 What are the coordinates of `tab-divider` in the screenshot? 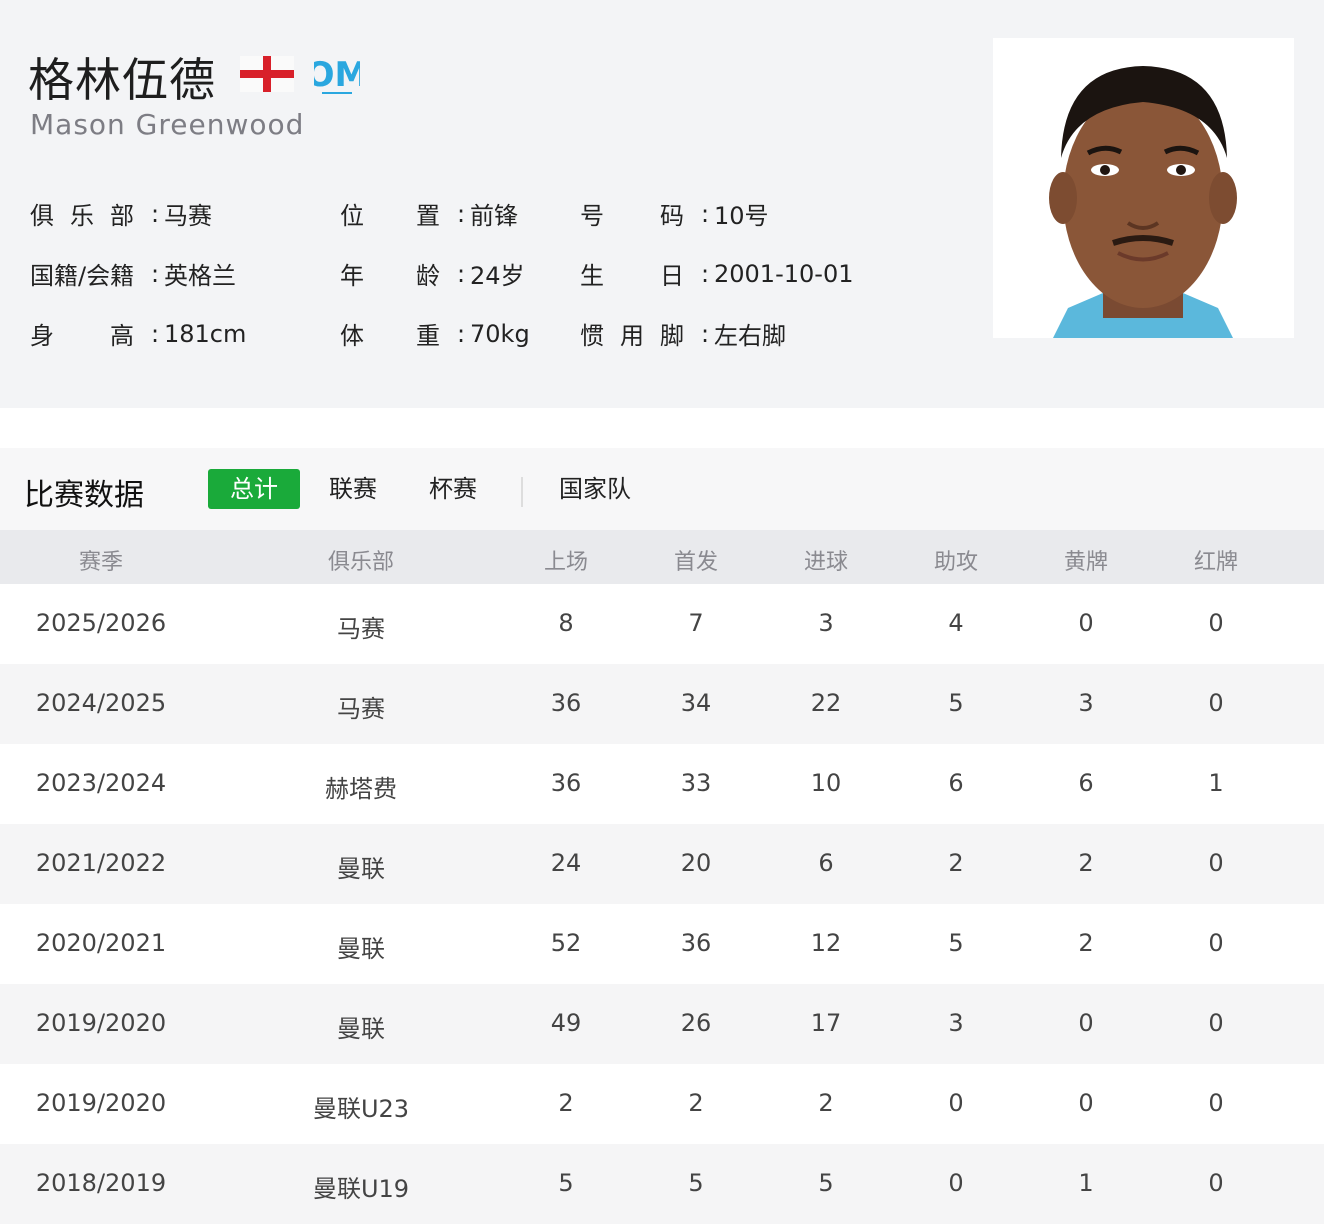 It's located at (522, 492).